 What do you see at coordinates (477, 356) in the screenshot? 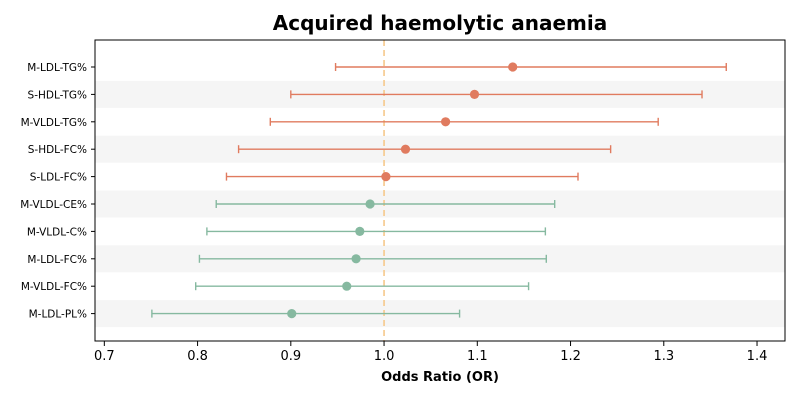
I see `x-tick-label: 1.1` at bounding box center [477, 356].